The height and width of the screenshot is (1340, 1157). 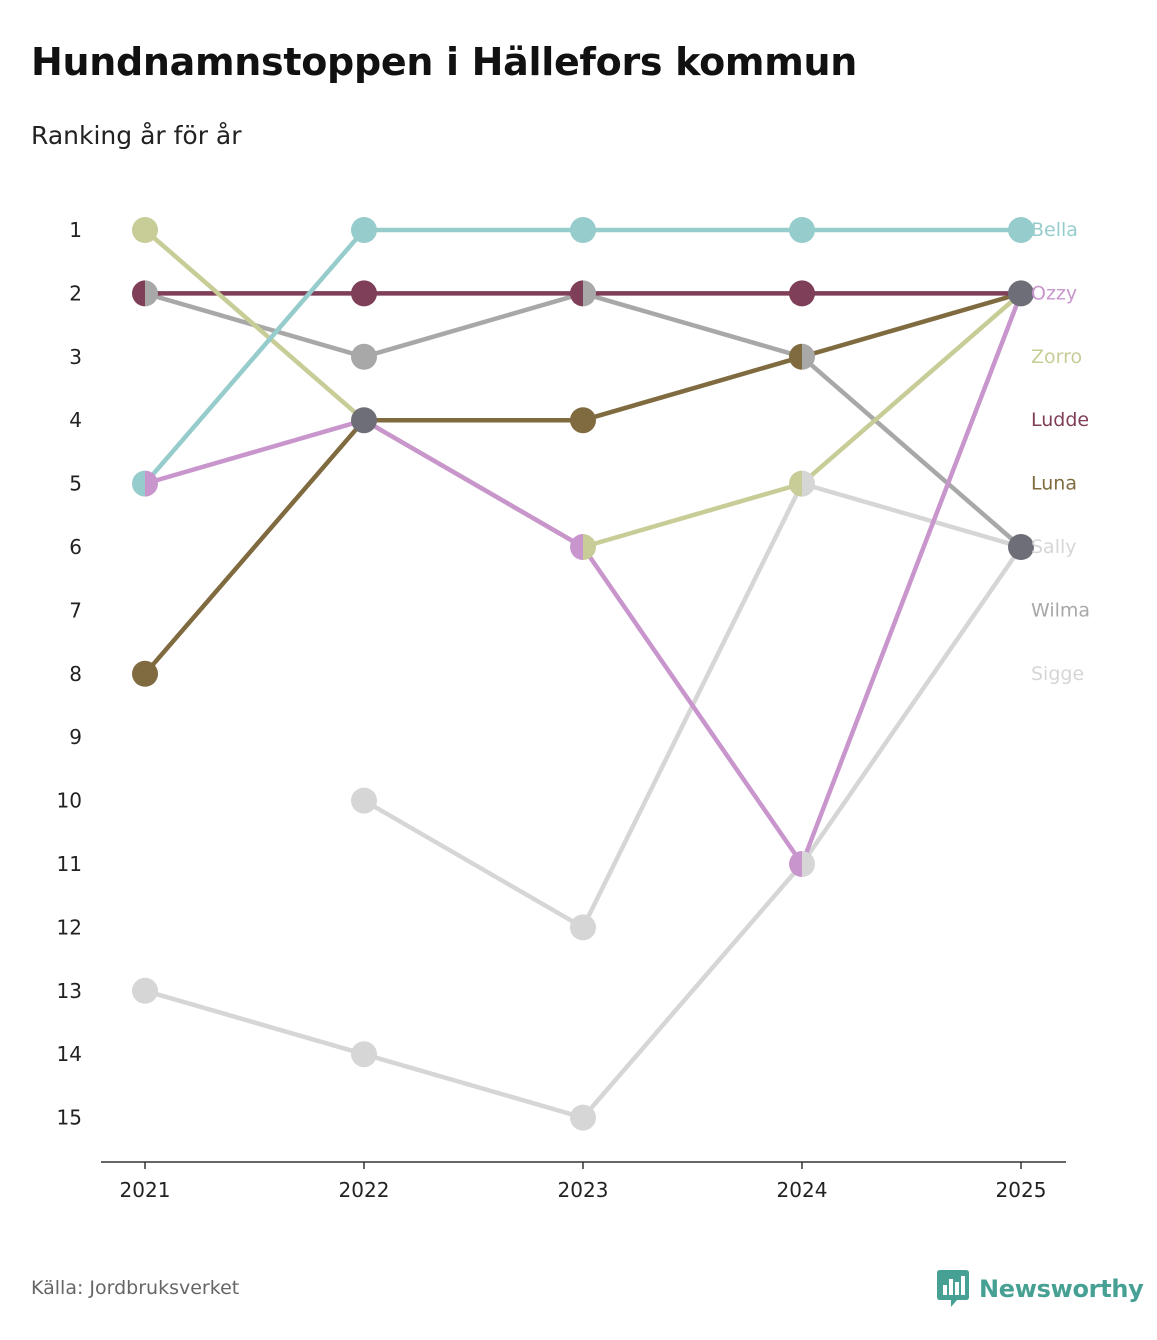 What do you see at coordinates (576, 293) in the screenshot?
I see `point-ludde-2023` at bounding box center [576, 293].